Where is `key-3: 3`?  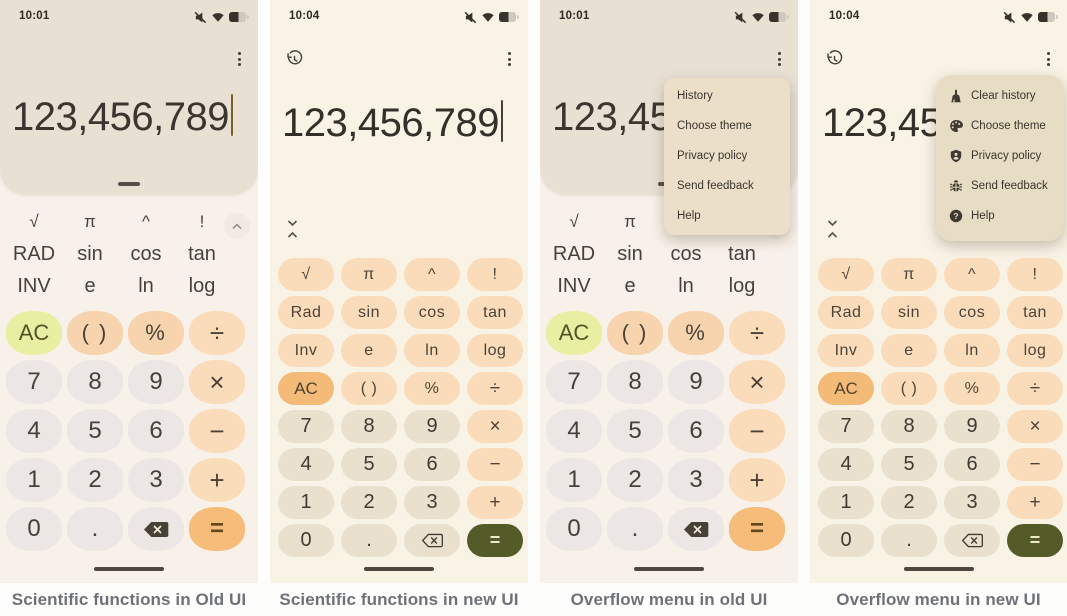
key-3: 3 is located at coordinates (432, 502).